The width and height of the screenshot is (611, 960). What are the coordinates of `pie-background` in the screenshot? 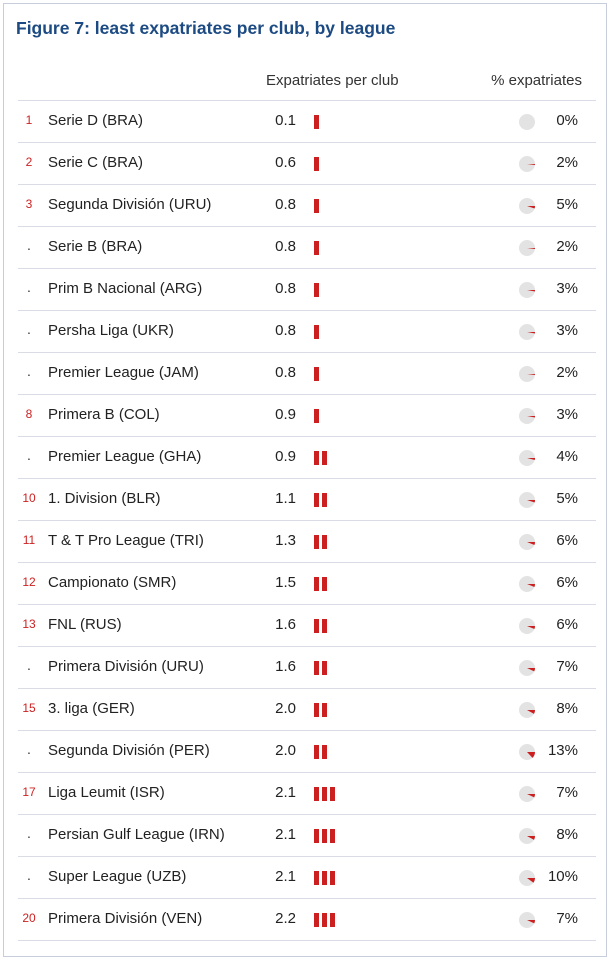 It's located at (527, 122).